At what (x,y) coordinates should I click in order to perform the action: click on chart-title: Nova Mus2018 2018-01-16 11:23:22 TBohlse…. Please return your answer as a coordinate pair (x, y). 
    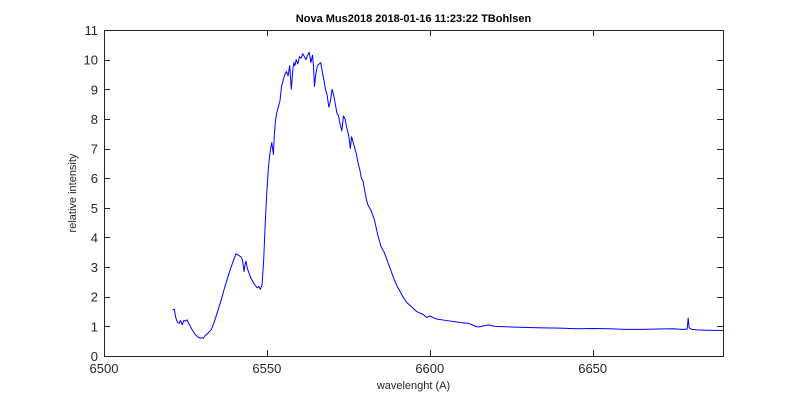
    Looking at the image, I should click on (414, 19).